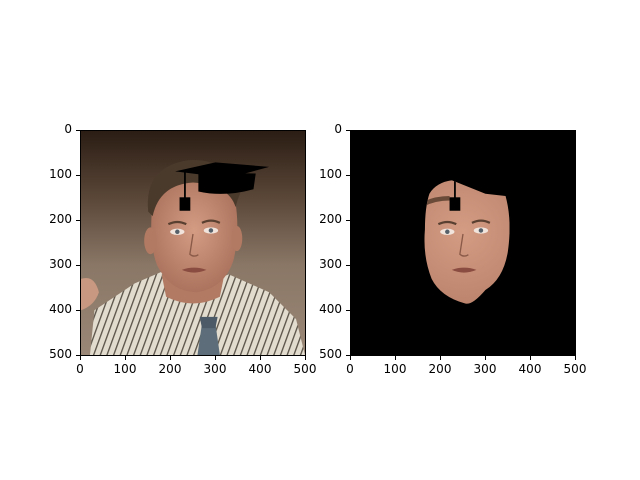  What do you see at coordinates (194, 236) in the screenshot?
I see `face` at bounding box center [194, 236].